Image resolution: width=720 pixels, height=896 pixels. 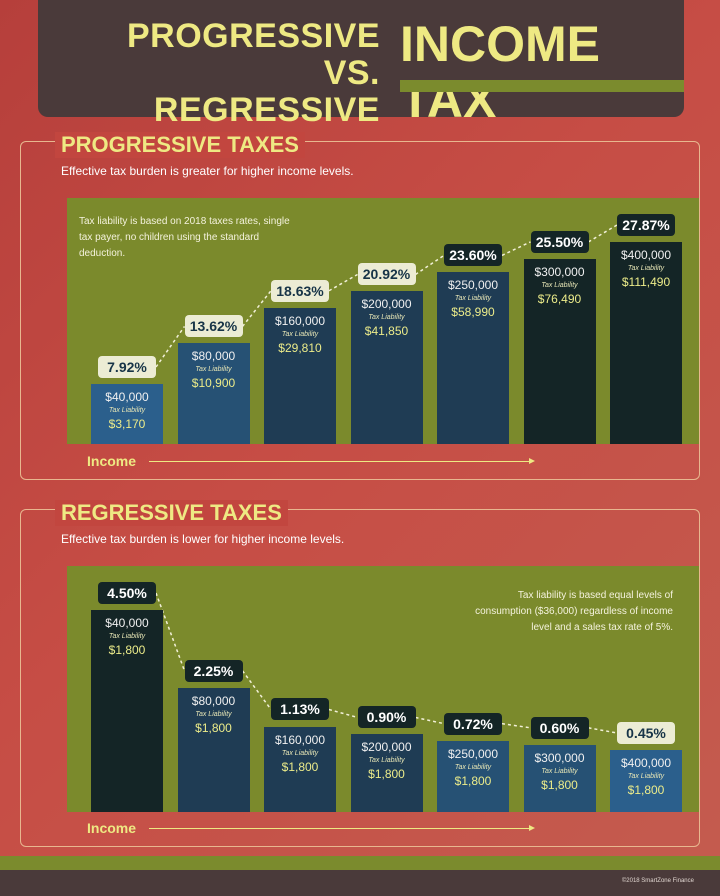 I want to click on bar: $250,000 Tax Liability $1,800, so click(x=473, y=776).